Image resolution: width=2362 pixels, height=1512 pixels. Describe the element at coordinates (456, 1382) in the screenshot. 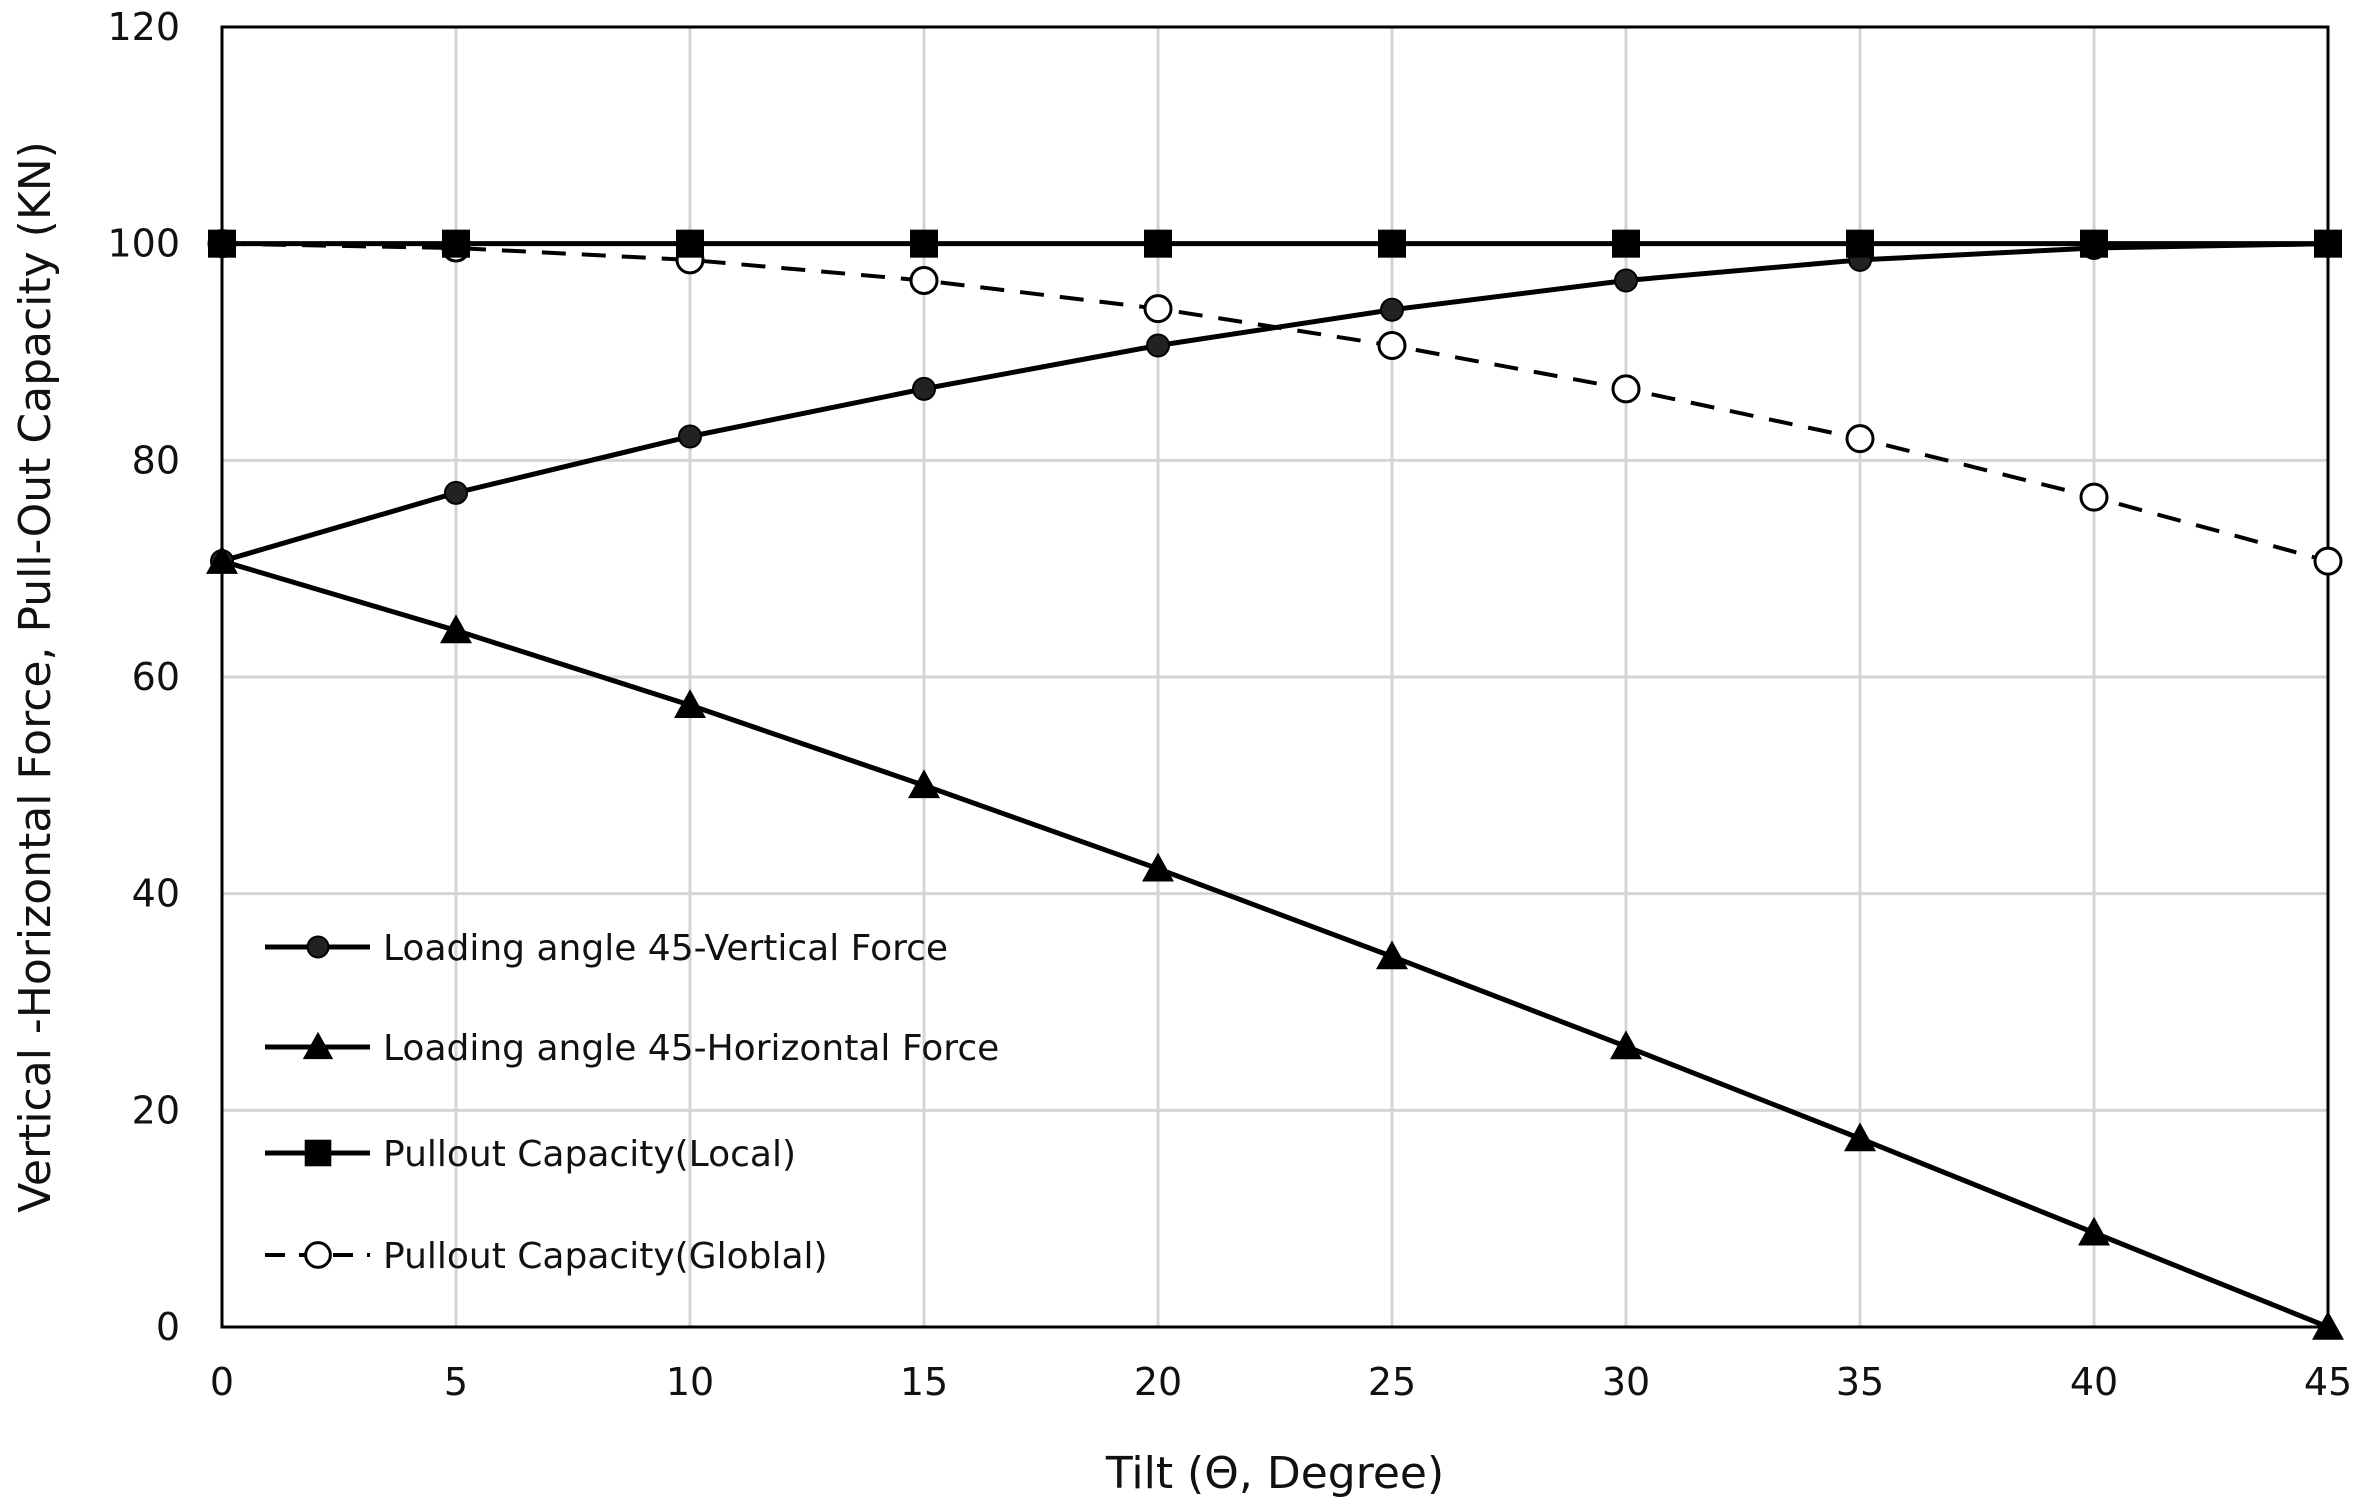

I see `x-tick-label: 5` at that location.